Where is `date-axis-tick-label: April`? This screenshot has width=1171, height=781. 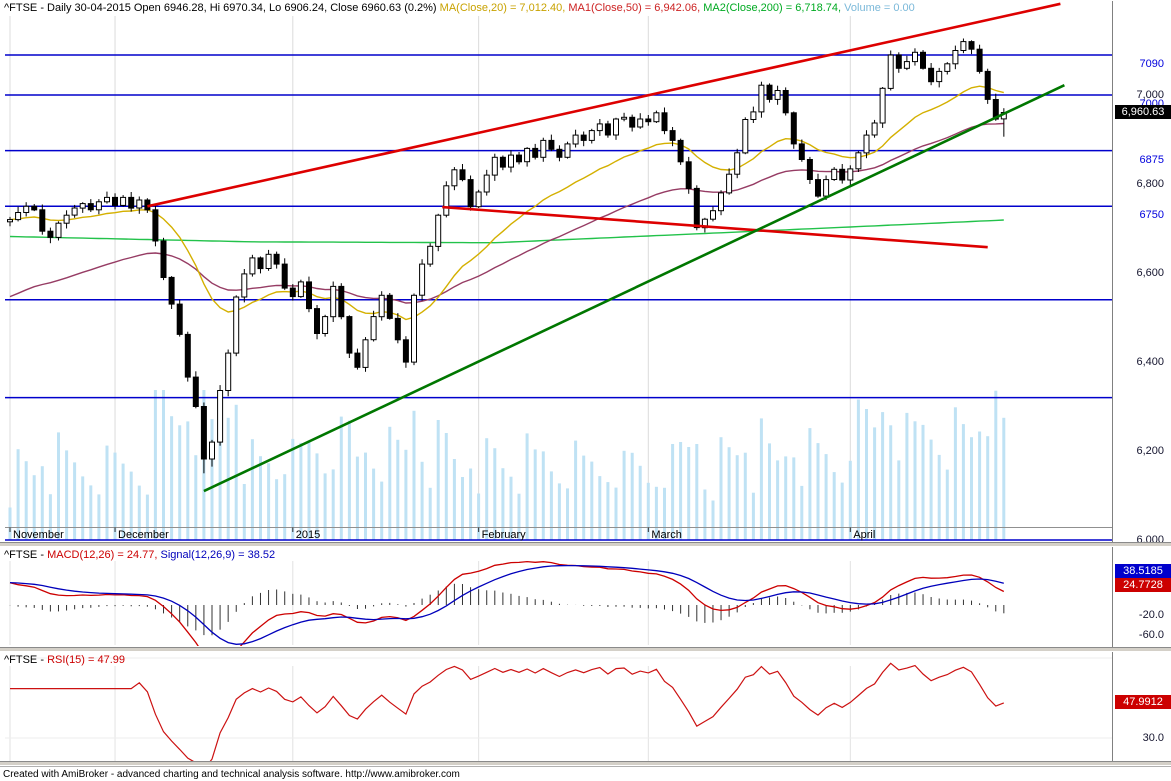 date-axis-tick-label: April is located at coordinates (864, 535).